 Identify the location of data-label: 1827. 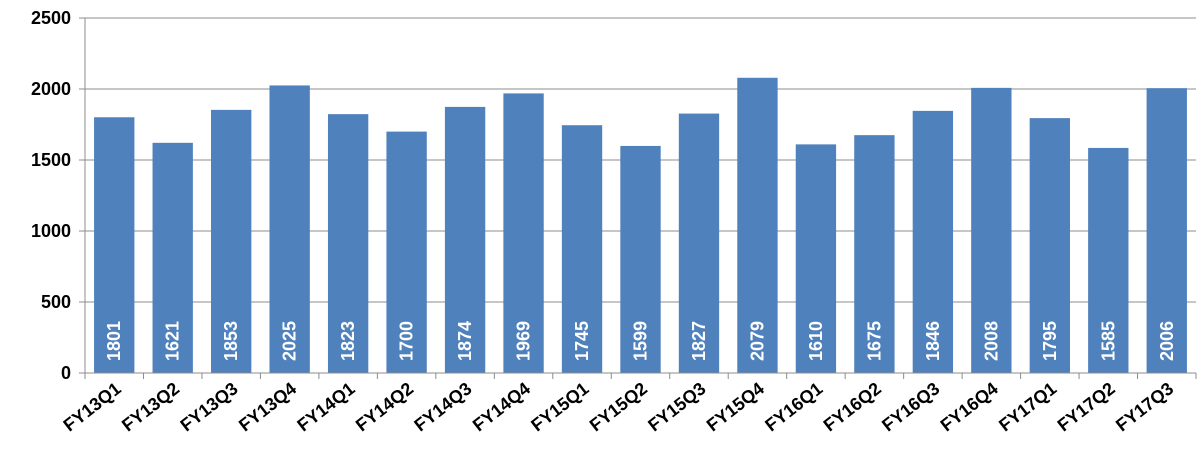
(699, 341).